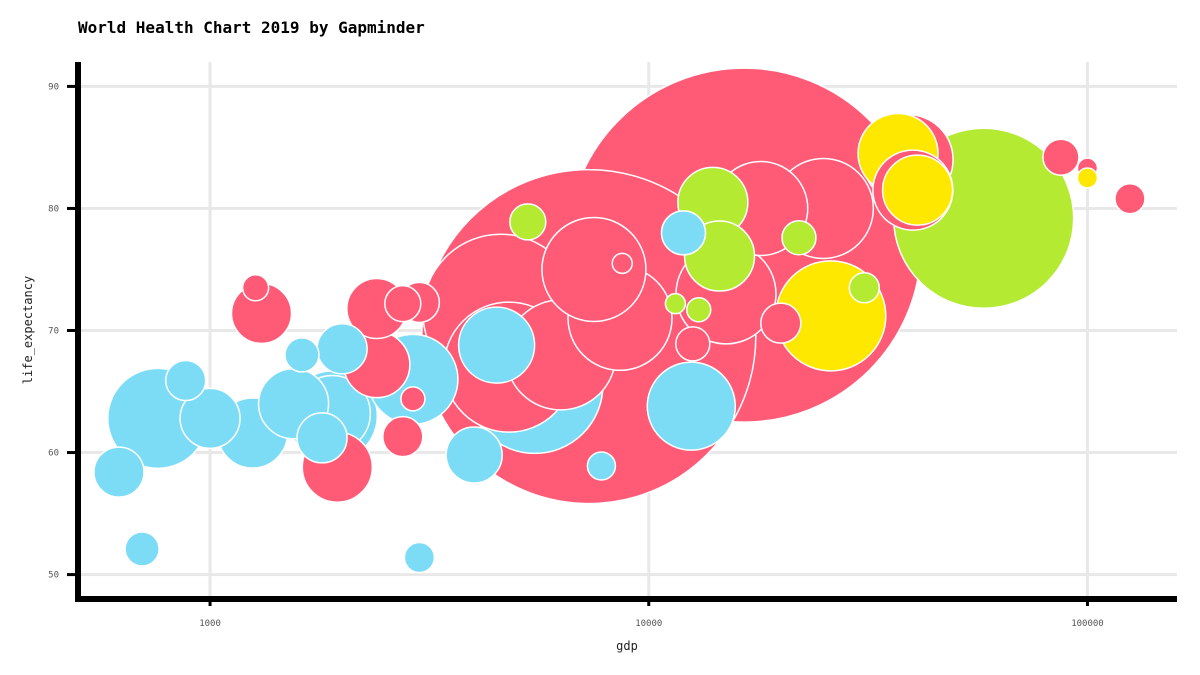 This screenshot has height=675, width=1200. I want to click on y-tick-label: 70, so click(53, 332).